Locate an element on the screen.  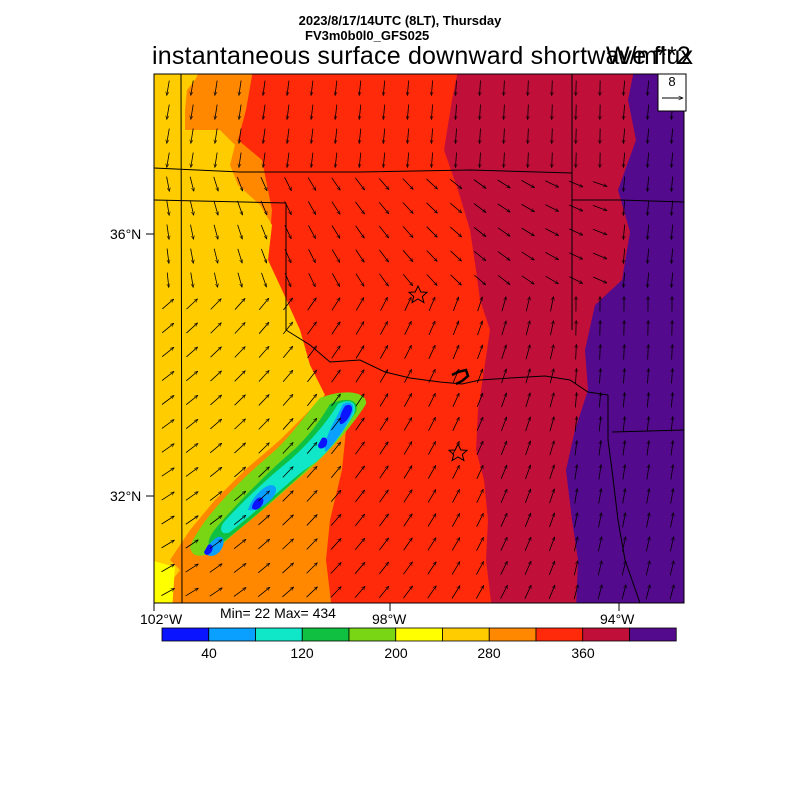
colorbar-label: 360 is located at coordinates (583, 653).